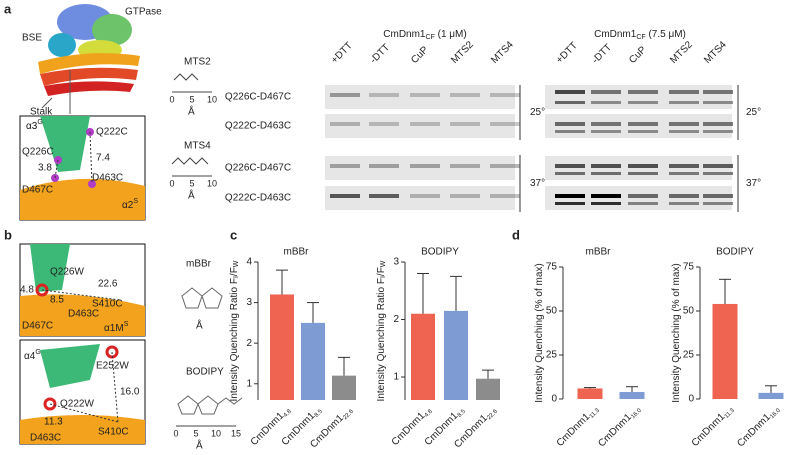 The height and width of the screenshot is (455, 800). Describe the element at coordinates (112, 132) in the screenshot. I see `residue-label: Q222C` at that location.